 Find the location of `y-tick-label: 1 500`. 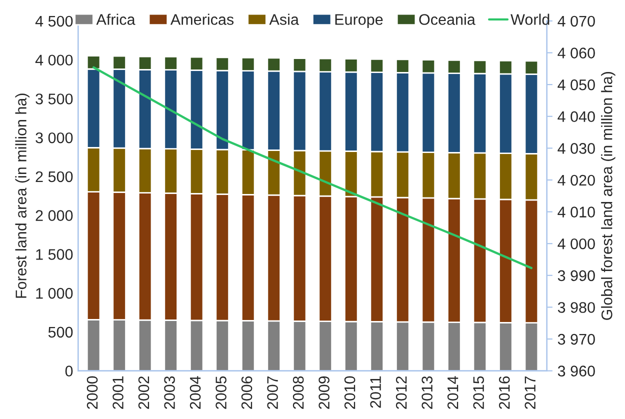

y-tick-label: 1 500 is located at coordinates (54, 254).